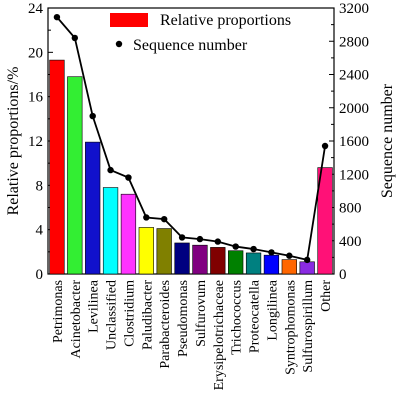 The width and height of the screenshot is (400, 419). I want to click on right-axis-title: Sequence number, so click(387, 140).